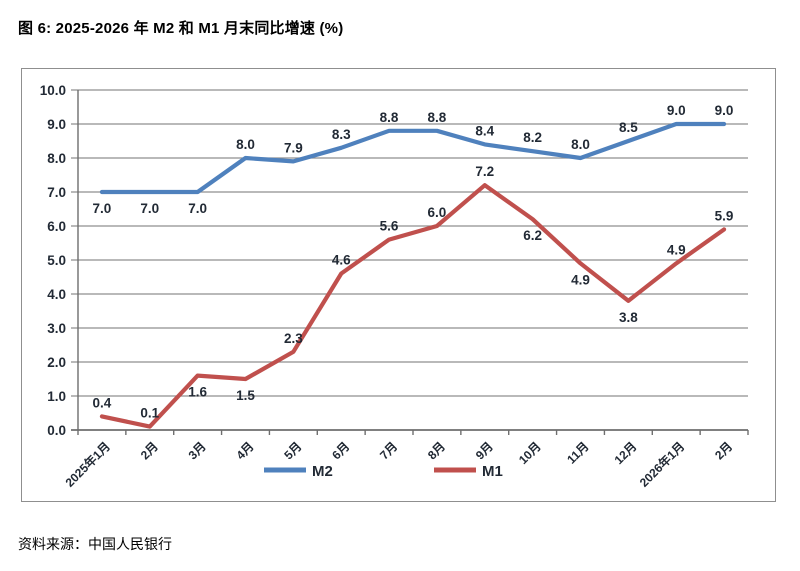 The width and height of the screenshot is (800, 571). I want to click on m2-legend-label: M2, so click(322, 471).